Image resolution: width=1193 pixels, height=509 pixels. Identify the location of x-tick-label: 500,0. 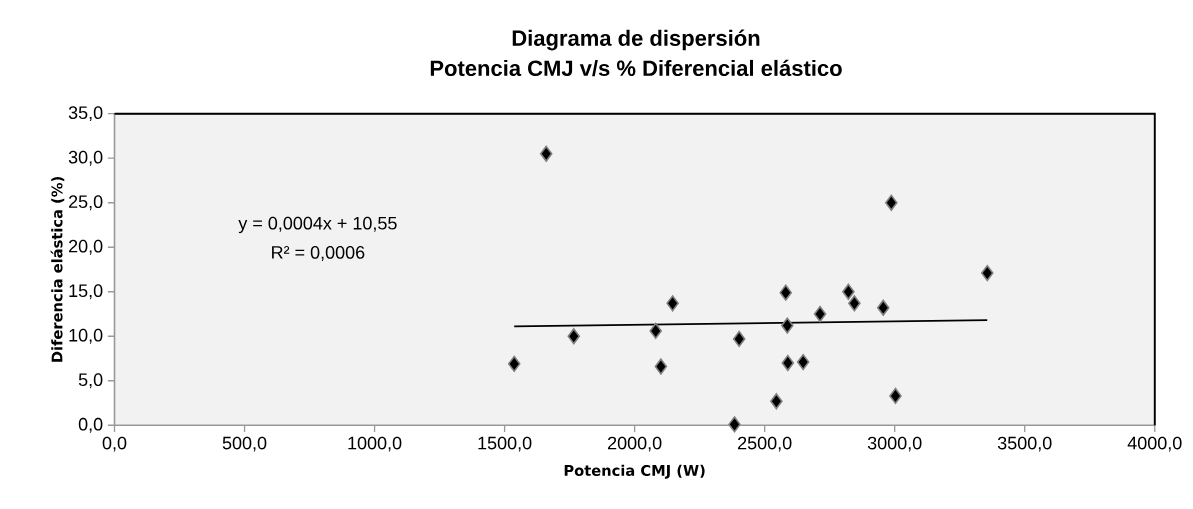
(244, 444).